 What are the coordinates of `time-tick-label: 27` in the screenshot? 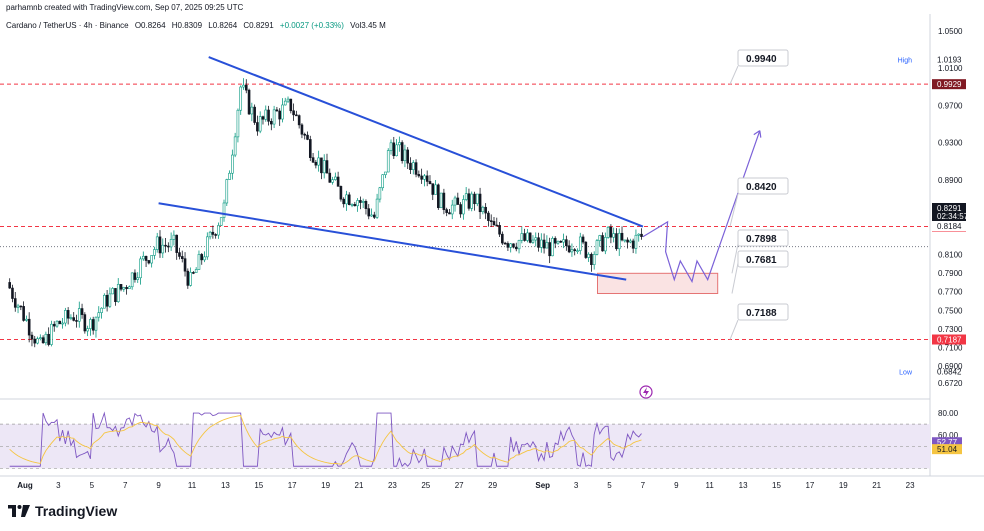 It's located at (459, 485).